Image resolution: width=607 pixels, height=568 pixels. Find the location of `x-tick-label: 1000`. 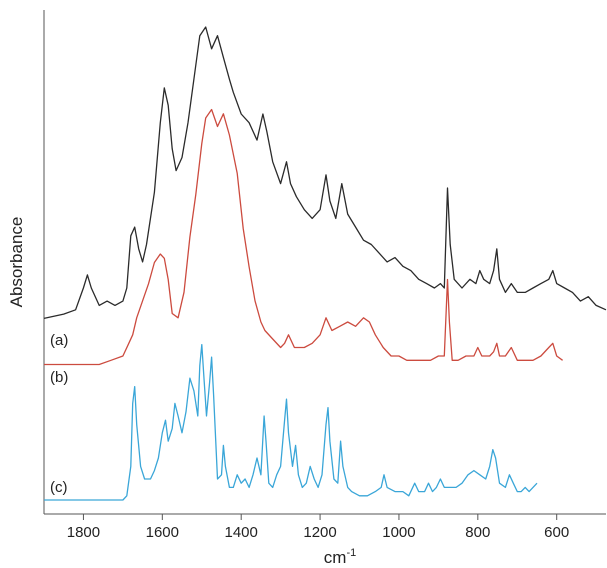

x-tick-label: 1000 is located at coordinates (398, 532).